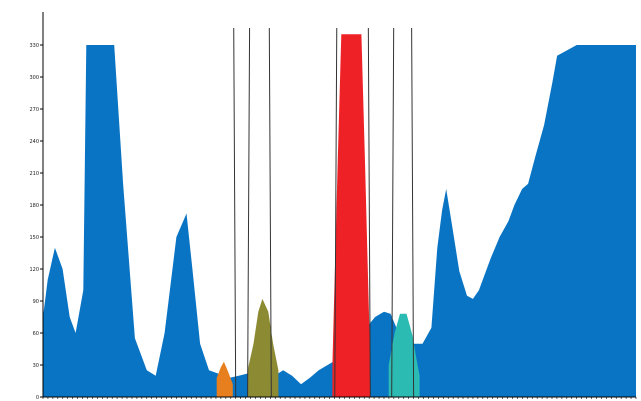  Describe the element at coordinates (34, 46) in the screenshot. I see `y-tick-label-11: 330` at that location.